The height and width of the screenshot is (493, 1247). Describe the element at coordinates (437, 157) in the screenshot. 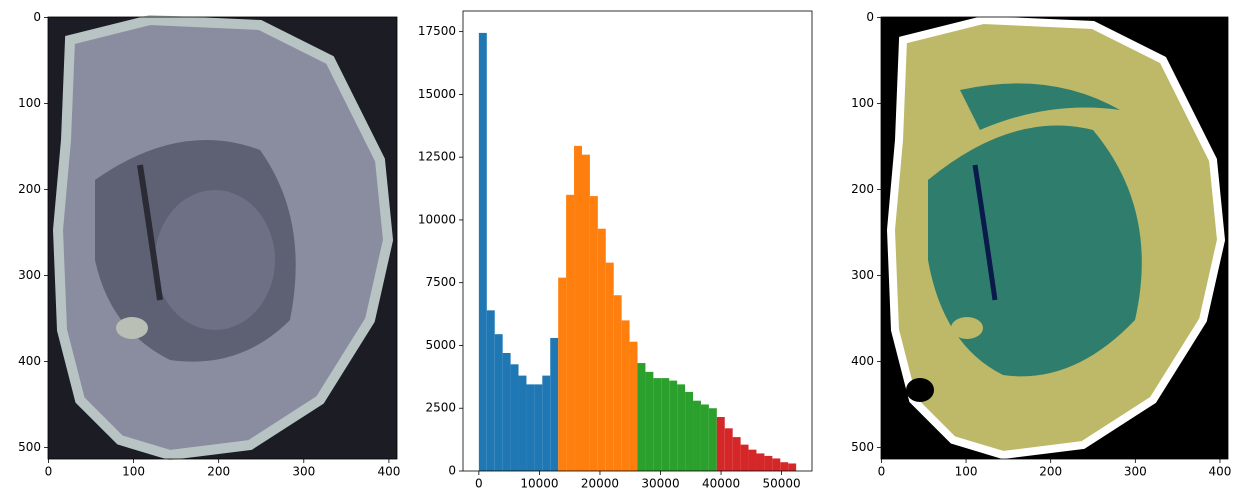

I see `y-tick-label: 12500` at that location.